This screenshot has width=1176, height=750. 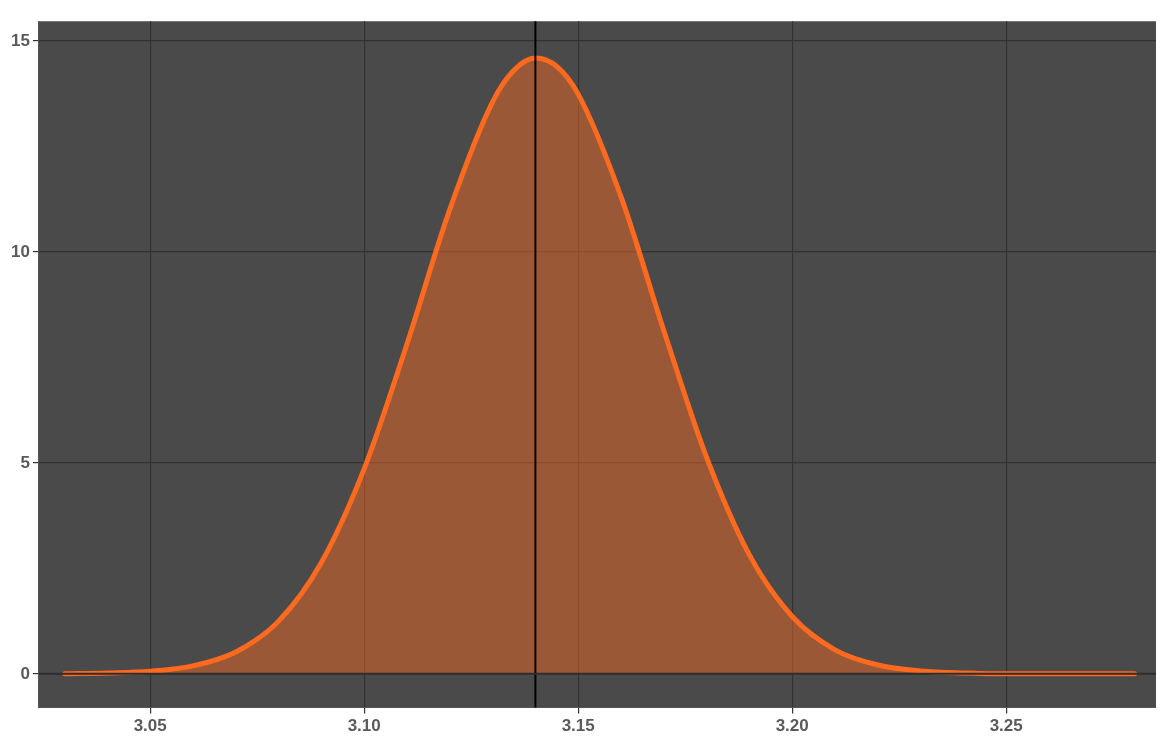 What do you see at coordinates (792, 726) in the screenshot?
I see `x-tick-label: 3.20` at bounding box center [792, 726].